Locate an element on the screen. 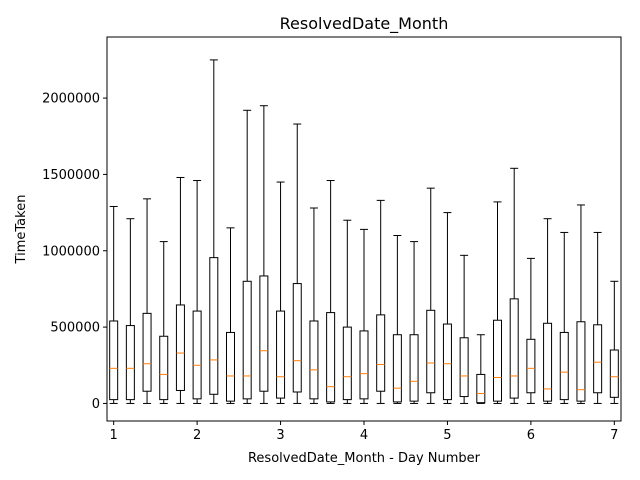 Image resolution: width=640 pixels, height=480 pixels. x-tick-label: 2 is located at coordinates (197, 435).